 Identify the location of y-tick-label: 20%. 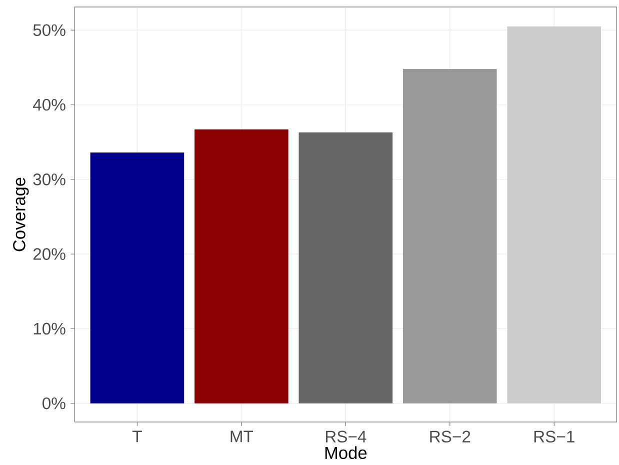
(49, 254).